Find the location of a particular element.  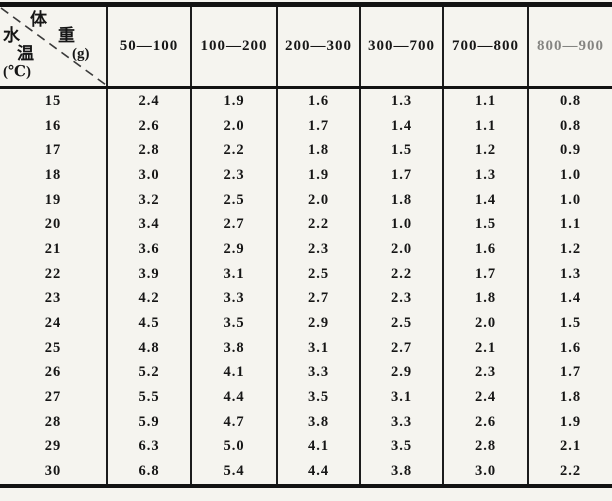

water-temp-cell: 24 is located at coordinates (53, 323).